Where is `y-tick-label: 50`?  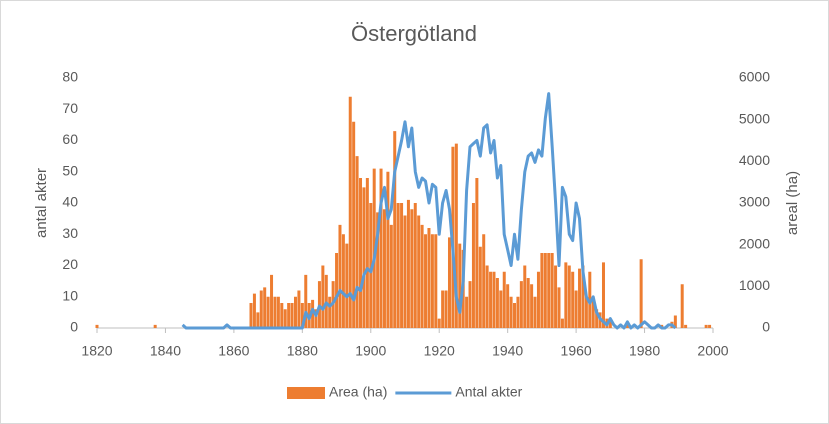 y-tick-label: 50 is located at coordinates (70, 170).